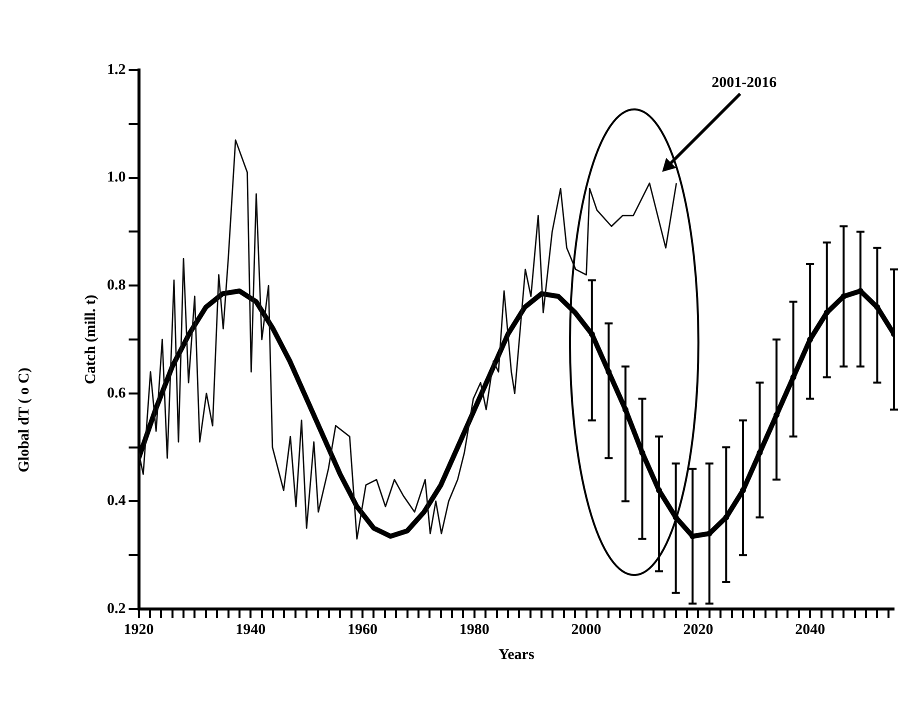 The image size is (924, 708). I want to click on y-tick-label: 0.6, so click(116, 393).